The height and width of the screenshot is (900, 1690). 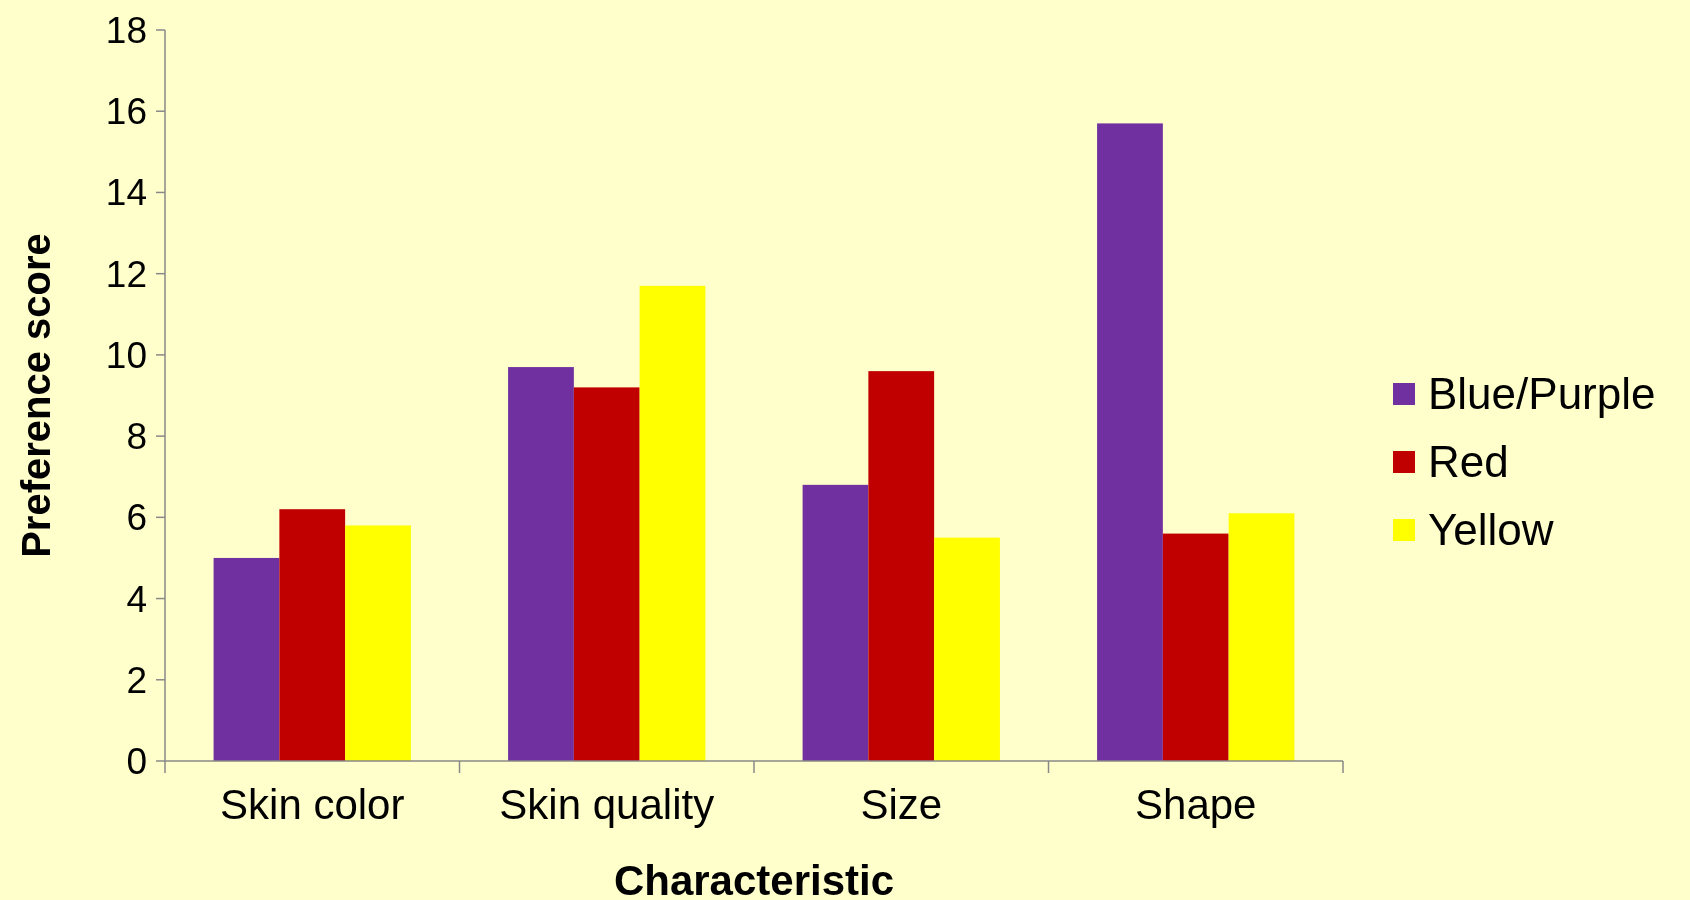 What do you see at coordinates (607, 804) in the screenshot?
I see `x-tick-label: Skin quality` at bounding box center [607, 804].